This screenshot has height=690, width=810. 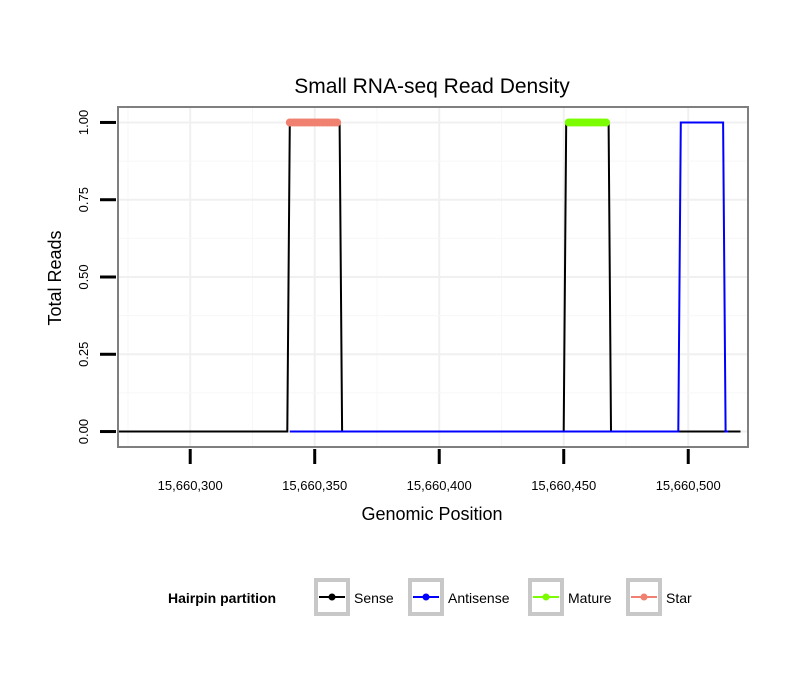 What do you see at coordinates (83, 431) in the screenshot?
I see `y-tick-label: 0.00` at bounding box center [83, 431].